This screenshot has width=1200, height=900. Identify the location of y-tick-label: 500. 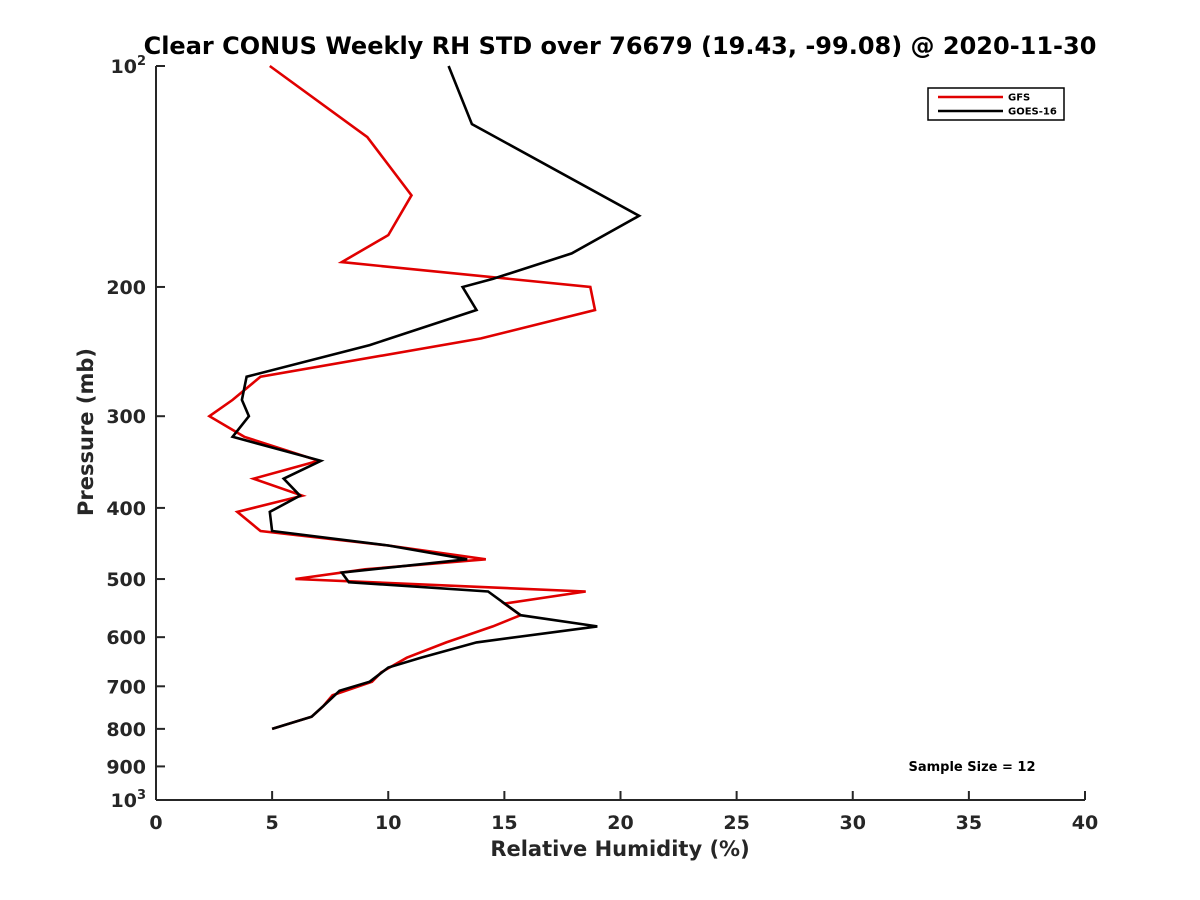
(126, 580).